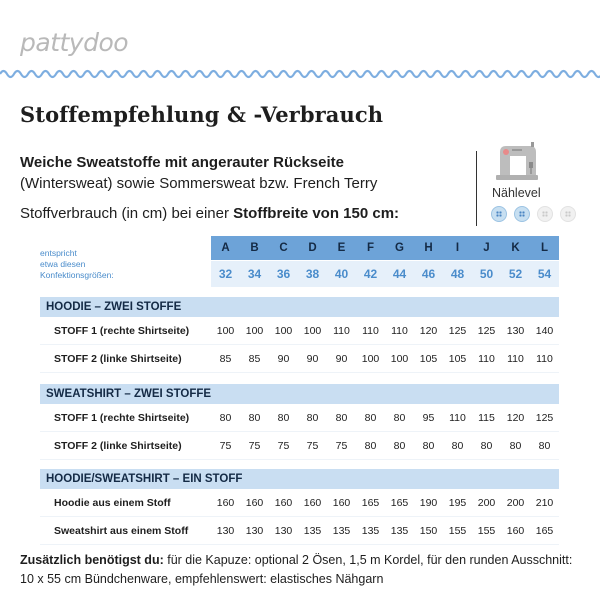 This screenshot has height=600, width=600. What do you see at coordinates (299, 307) in the screenshot?
I see `section-title: HOODIE – ZWEI STOFFE` at bounding box center [299, 307].